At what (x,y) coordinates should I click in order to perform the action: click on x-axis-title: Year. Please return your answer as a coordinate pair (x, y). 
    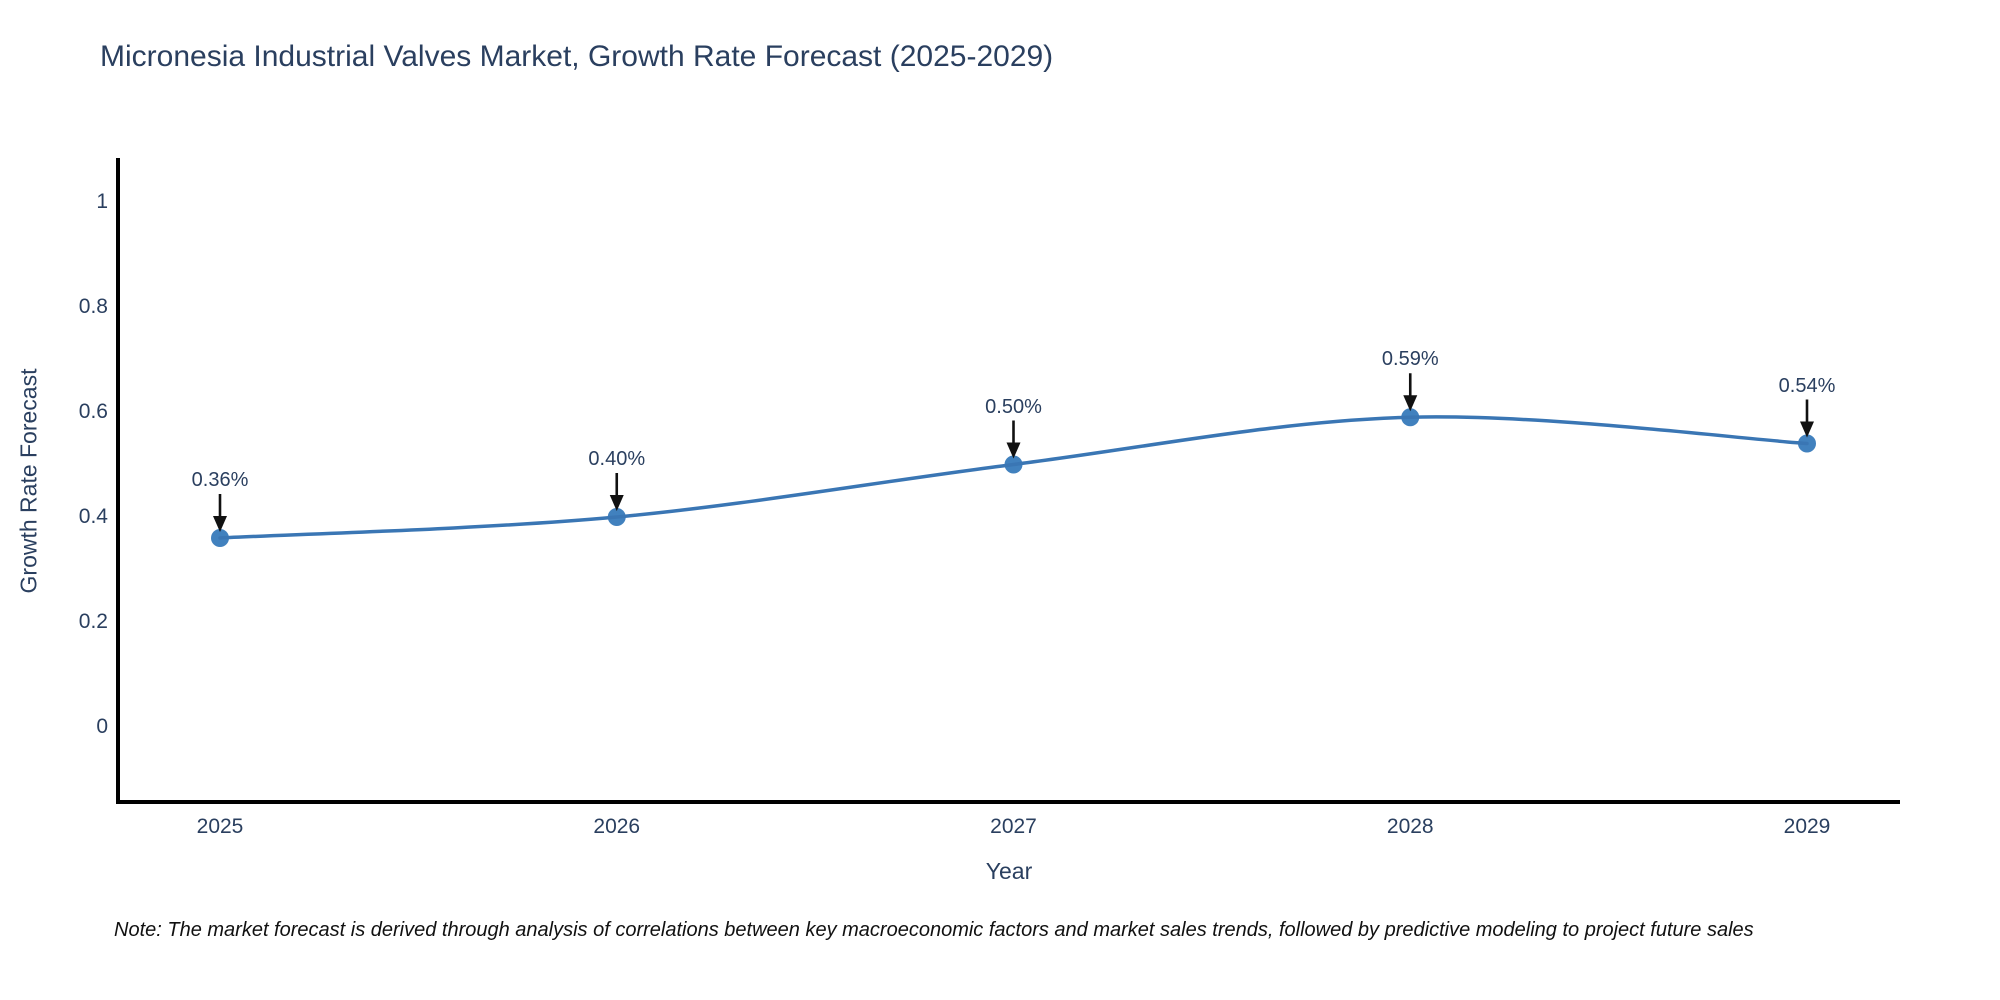
    Looking at the image, I should click on (1009, 871).